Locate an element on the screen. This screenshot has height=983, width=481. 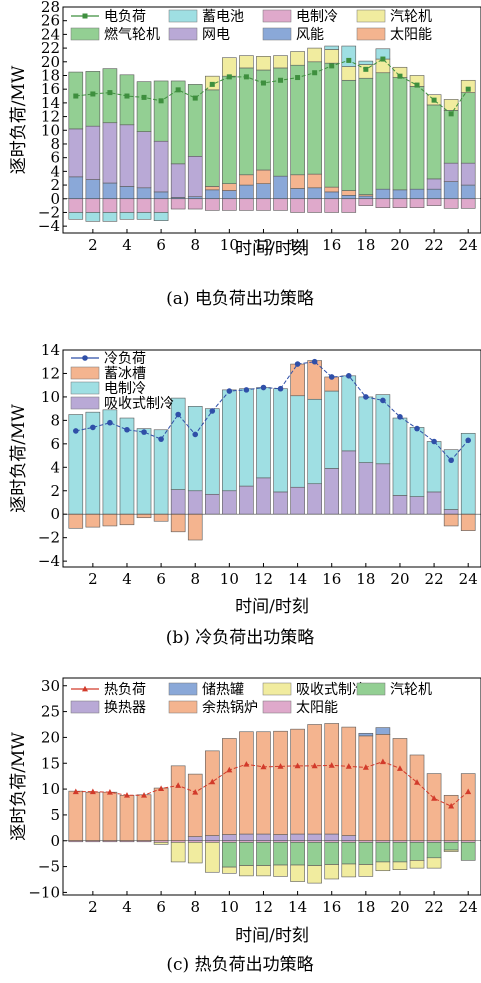
y-axis-label: 逐时负荷/MW is located at coordinates (19, 119).